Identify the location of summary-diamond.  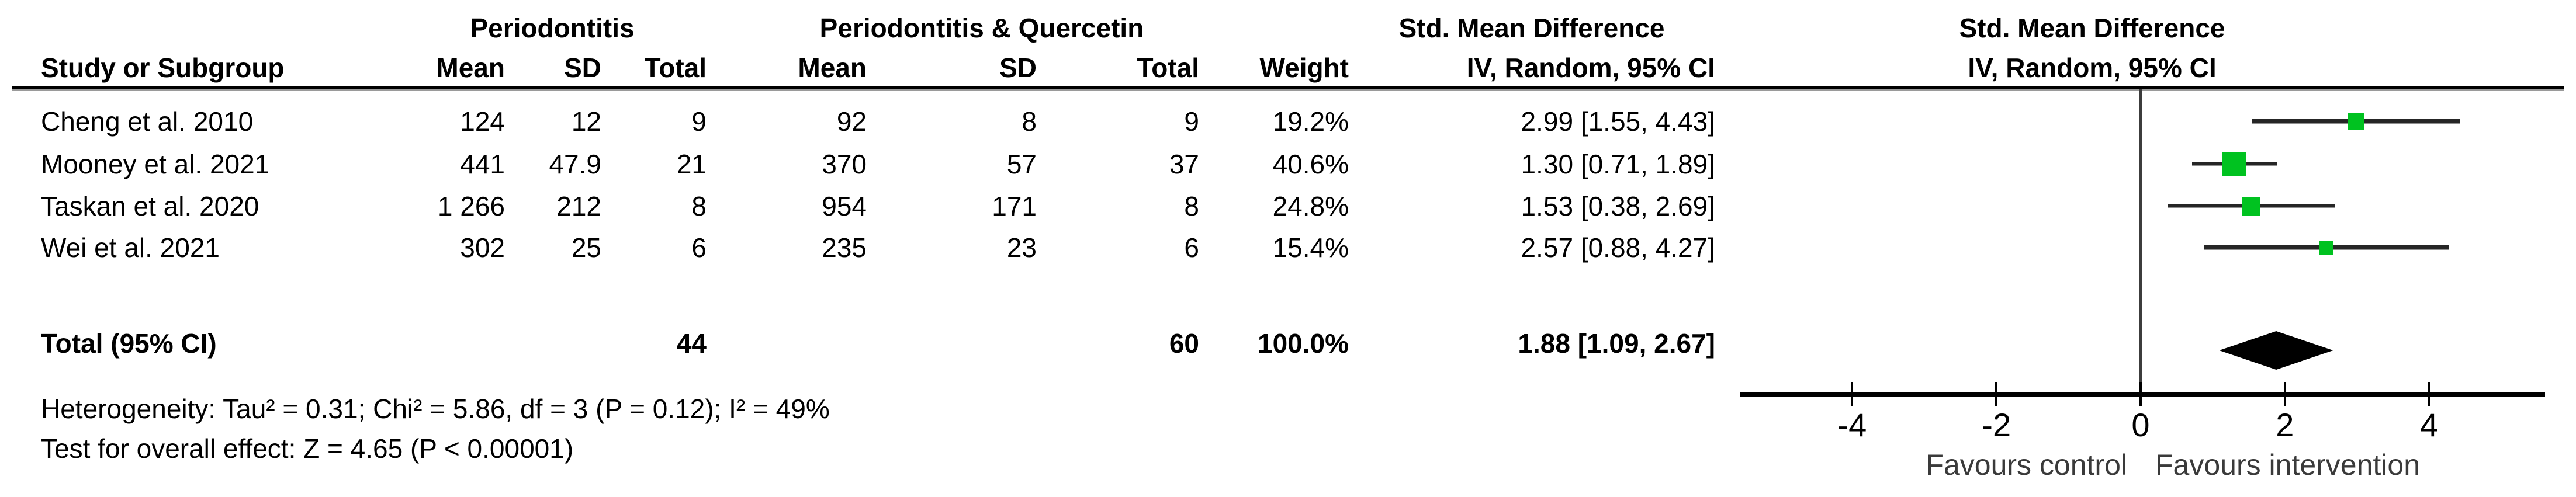
(2276, 350).